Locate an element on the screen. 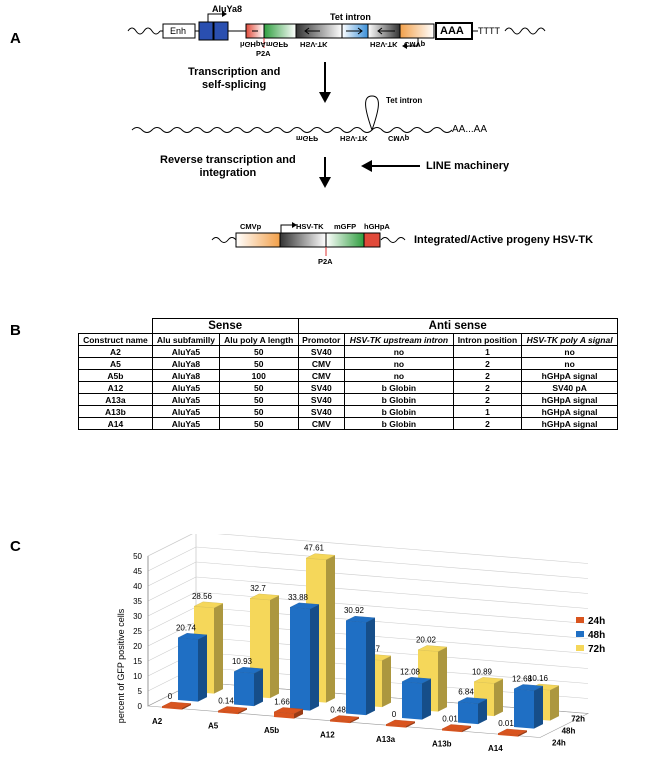 This screenshot has width=650, height=784. p2a-label-1: P2A is located at coordinates (263, 53).